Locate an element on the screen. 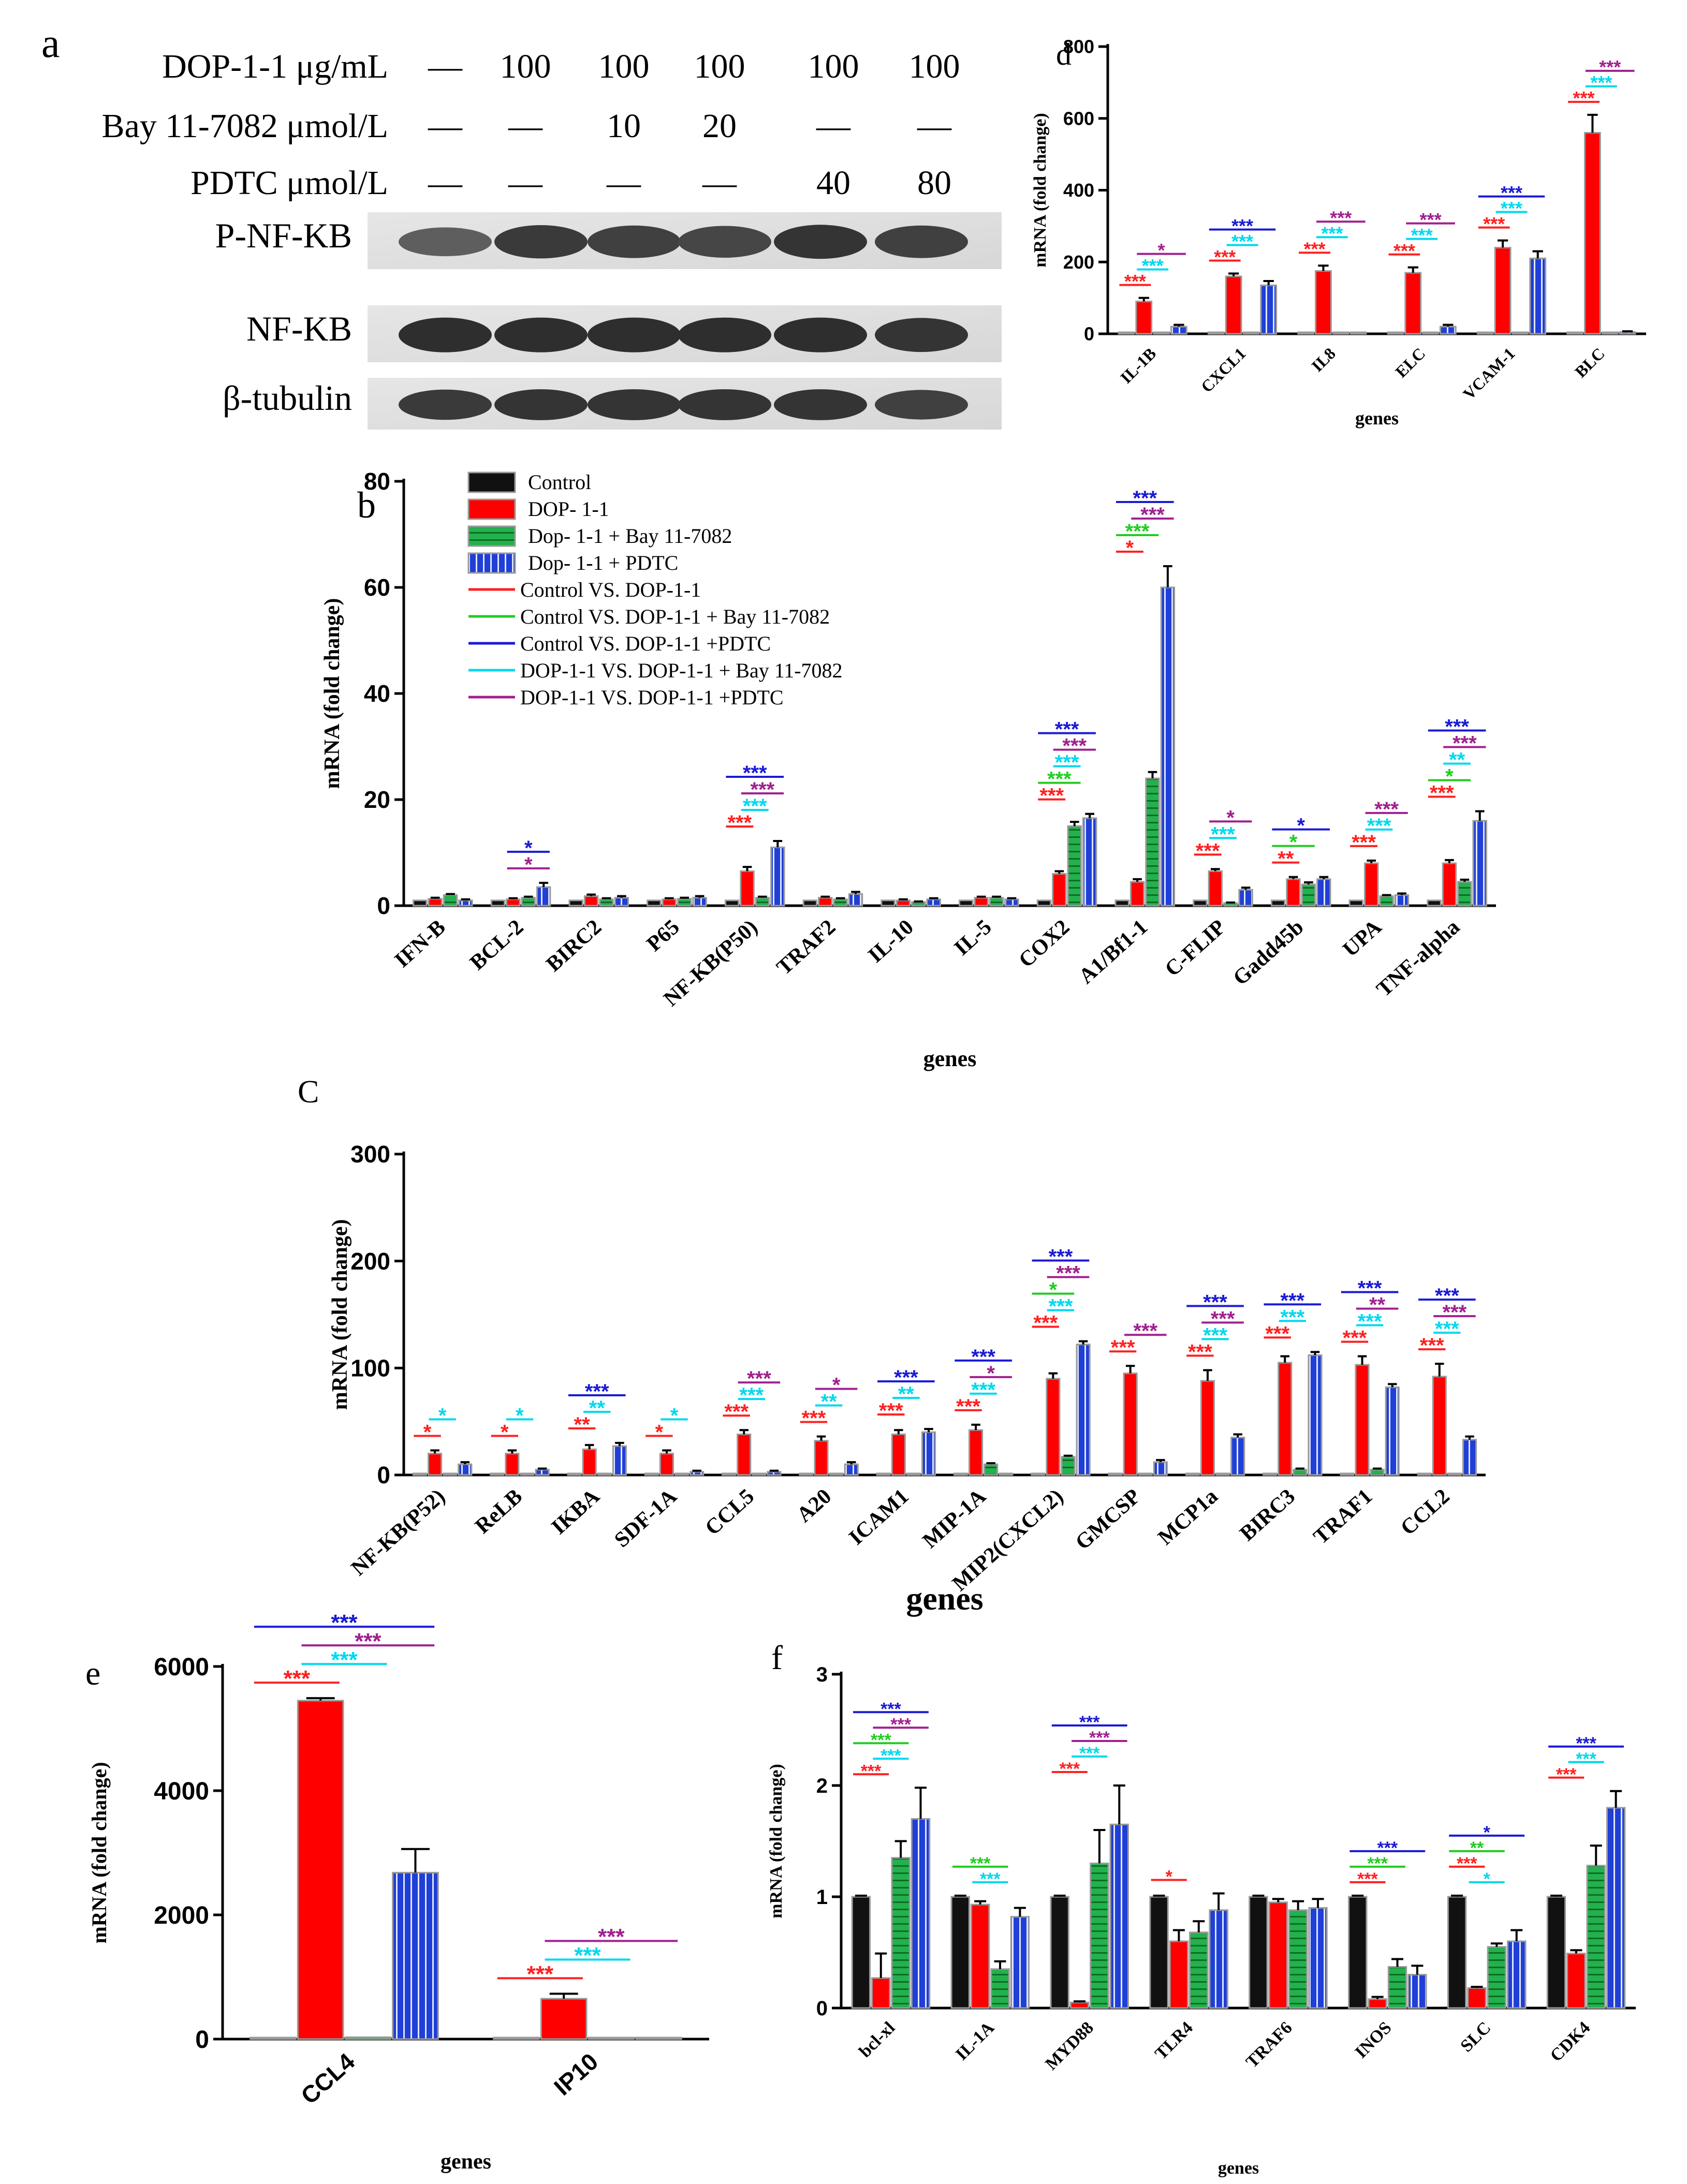 The height and width of the screenshot is (2184, 1687). category-label: IL8 is located at coordinates (1323, 359).